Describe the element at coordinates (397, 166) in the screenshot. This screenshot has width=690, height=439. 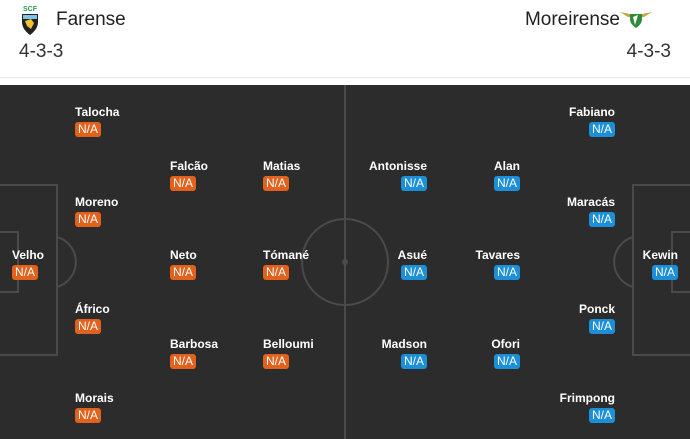
I see `player-name: Antonisse` at that location.